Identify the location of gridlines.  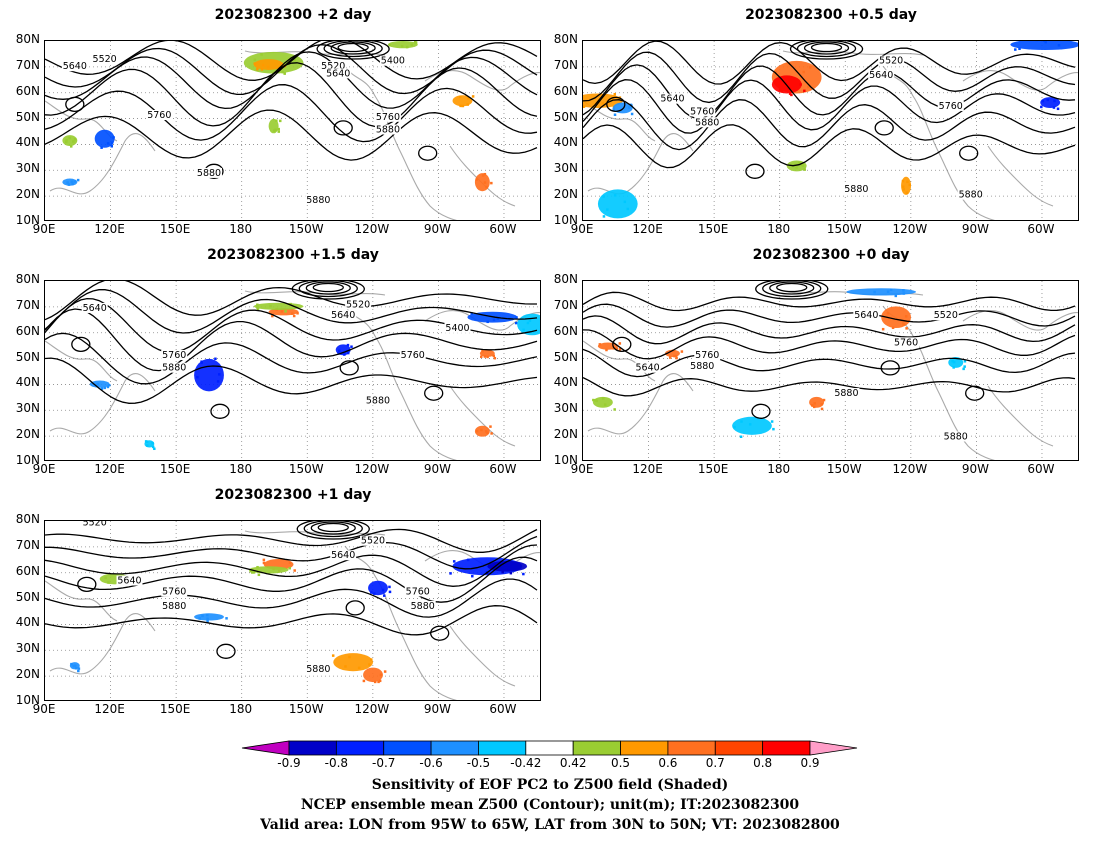
(830, 130).